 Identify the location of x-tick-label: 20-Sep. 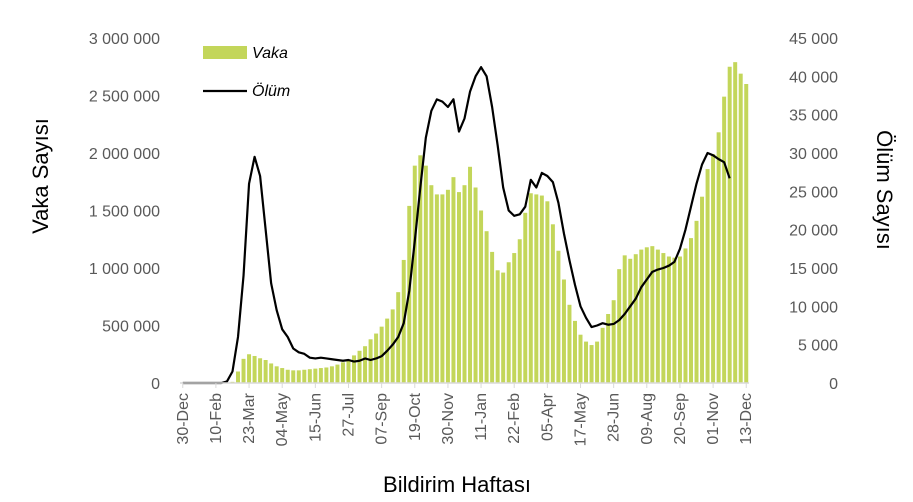
(680, 419).